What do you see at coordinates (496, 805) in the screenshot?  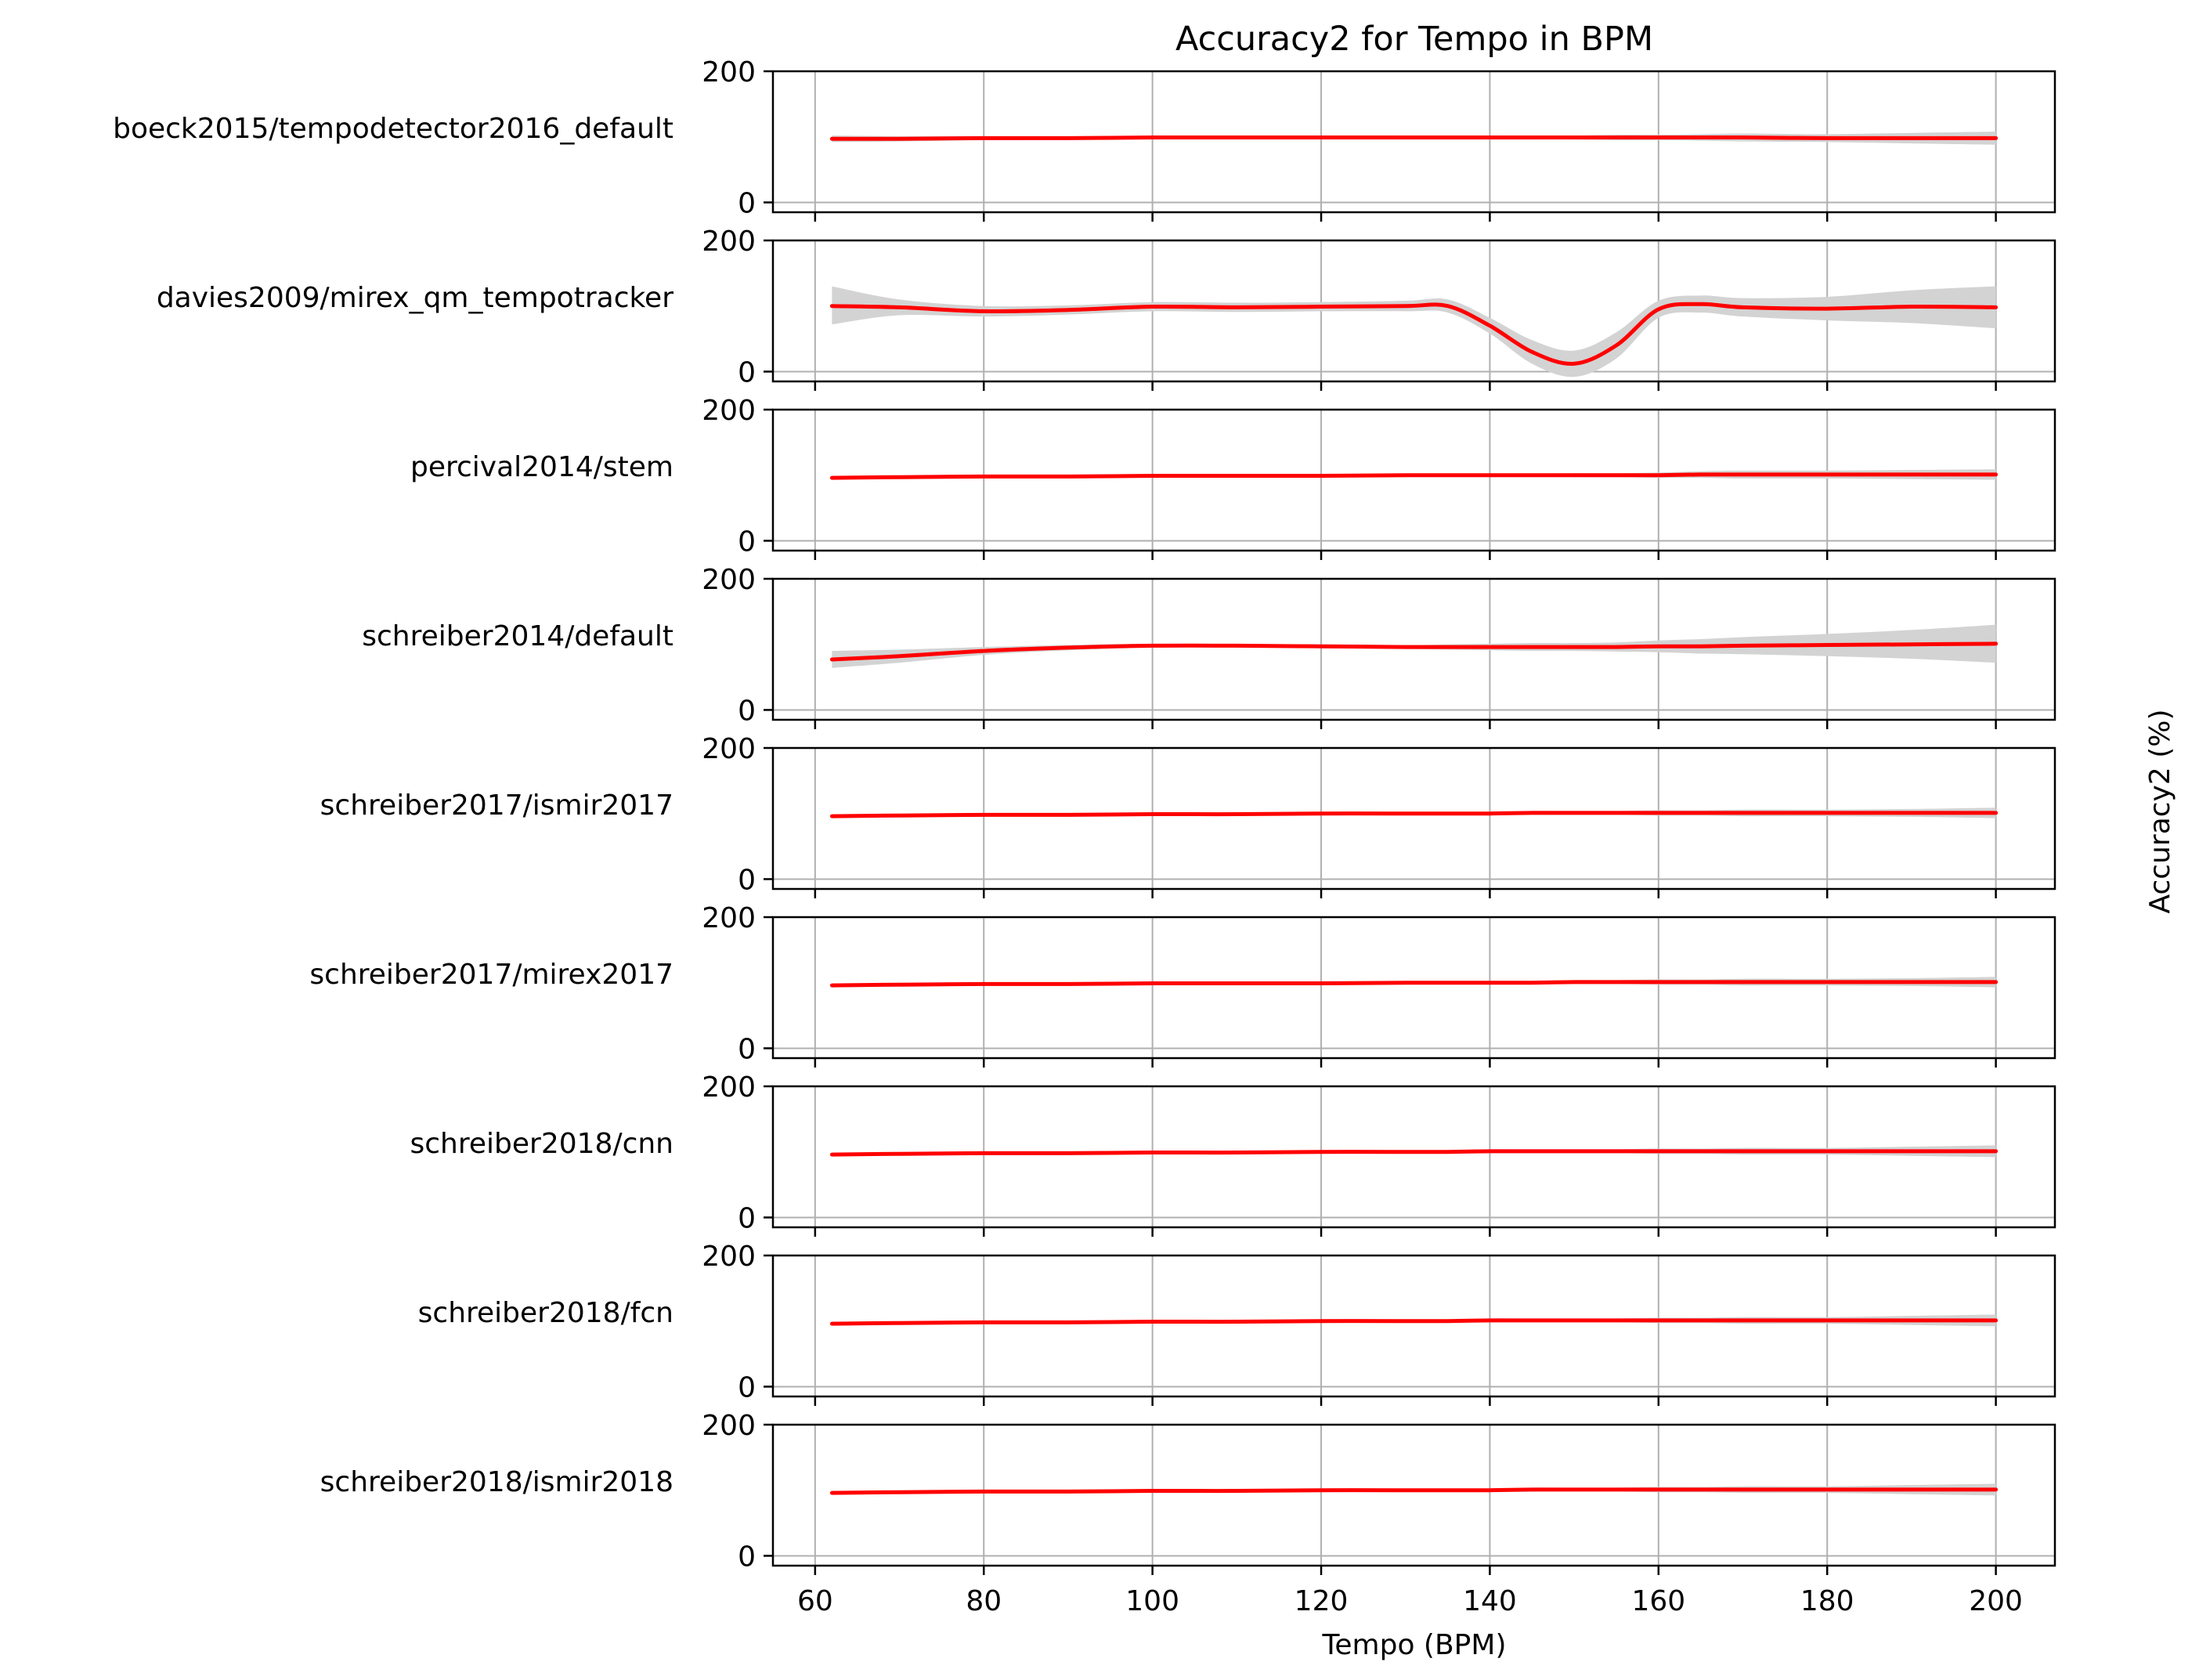 I see `series-label: schreiber2017/ismir2017` at bounding box center [496, 805].